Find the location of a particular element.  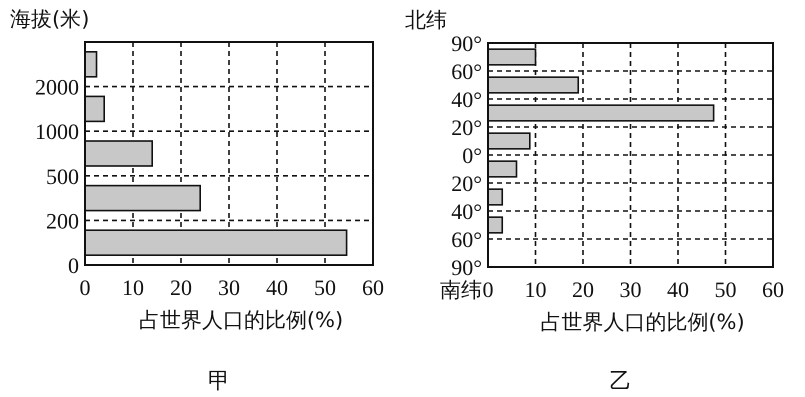

y-axis-title: 海拔(米) is located at coordinates (50, 19).